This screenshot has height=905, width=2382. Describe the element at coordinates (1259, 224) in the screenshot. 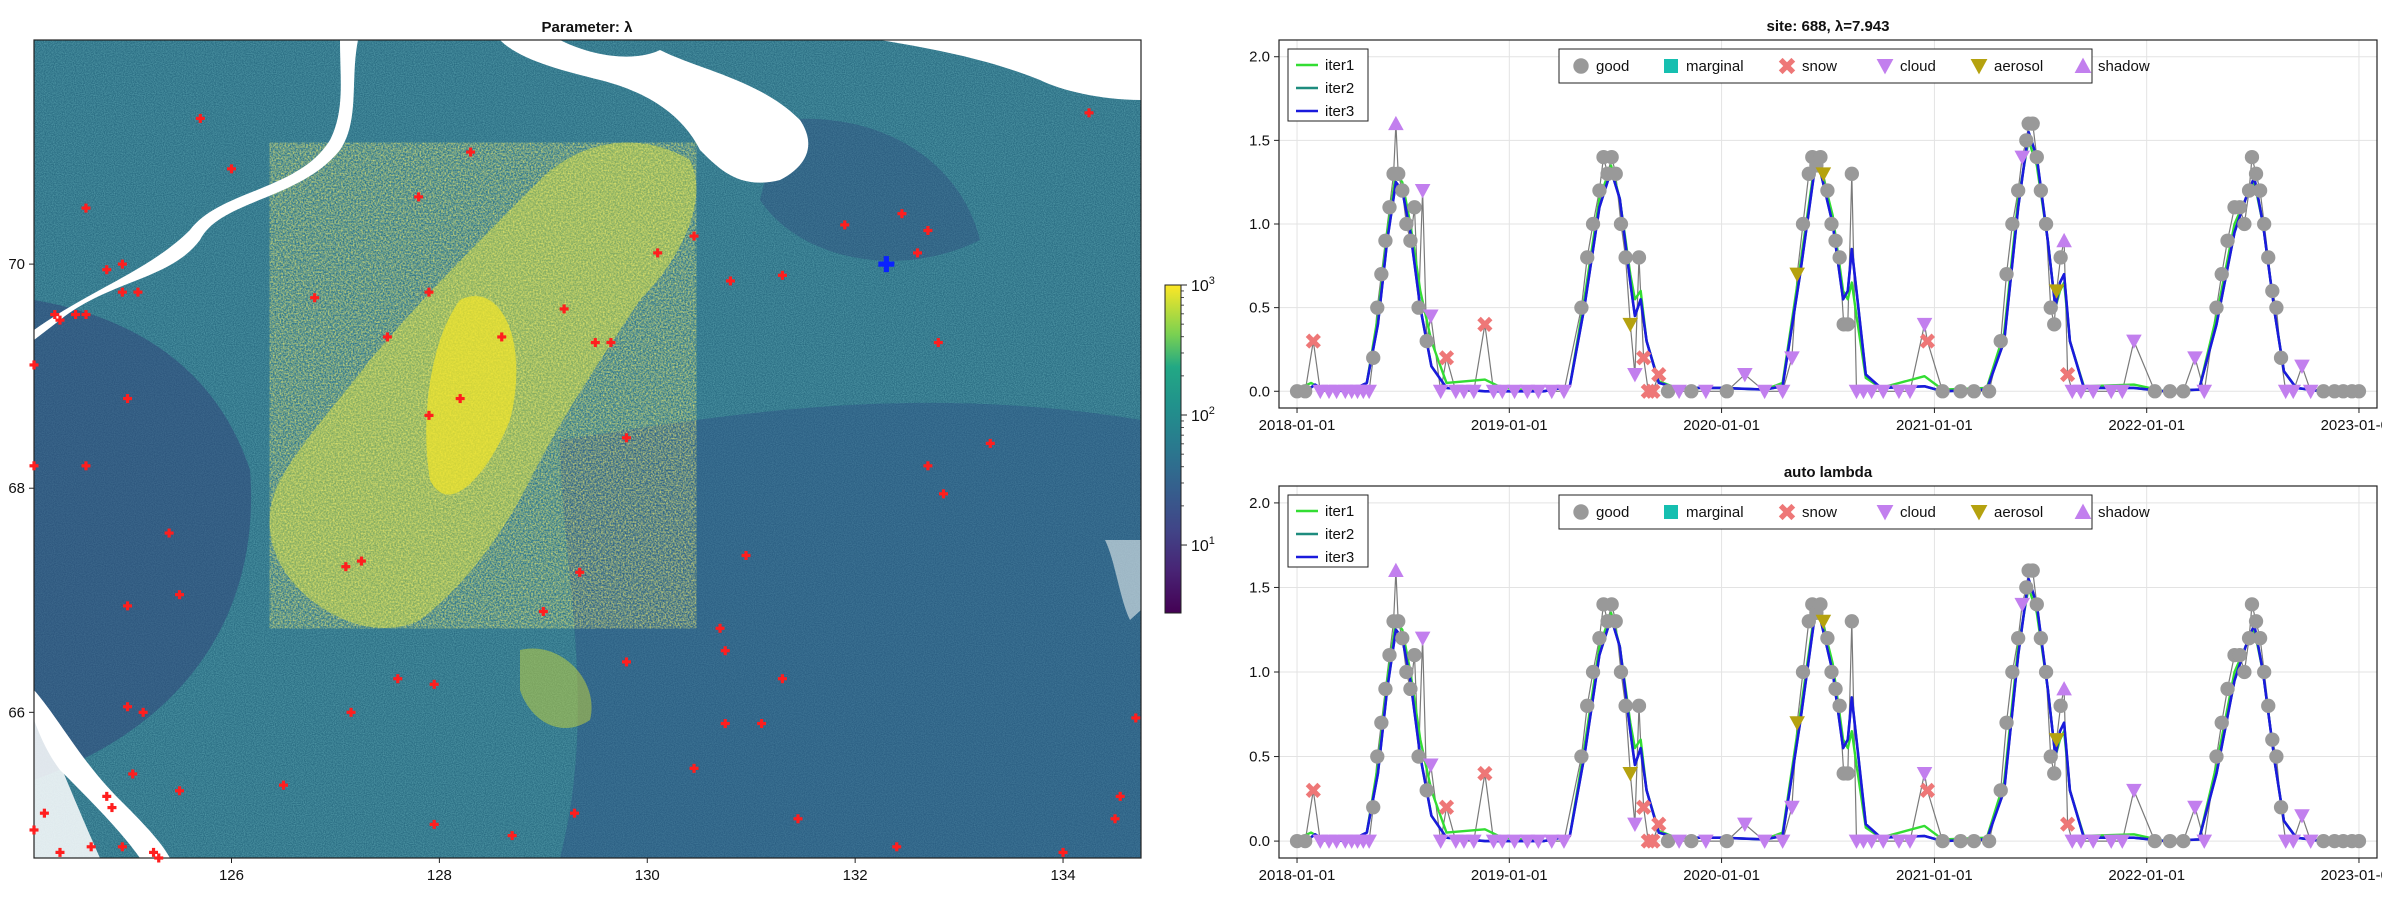

I see `y-tick-label: 1.0` at that location.